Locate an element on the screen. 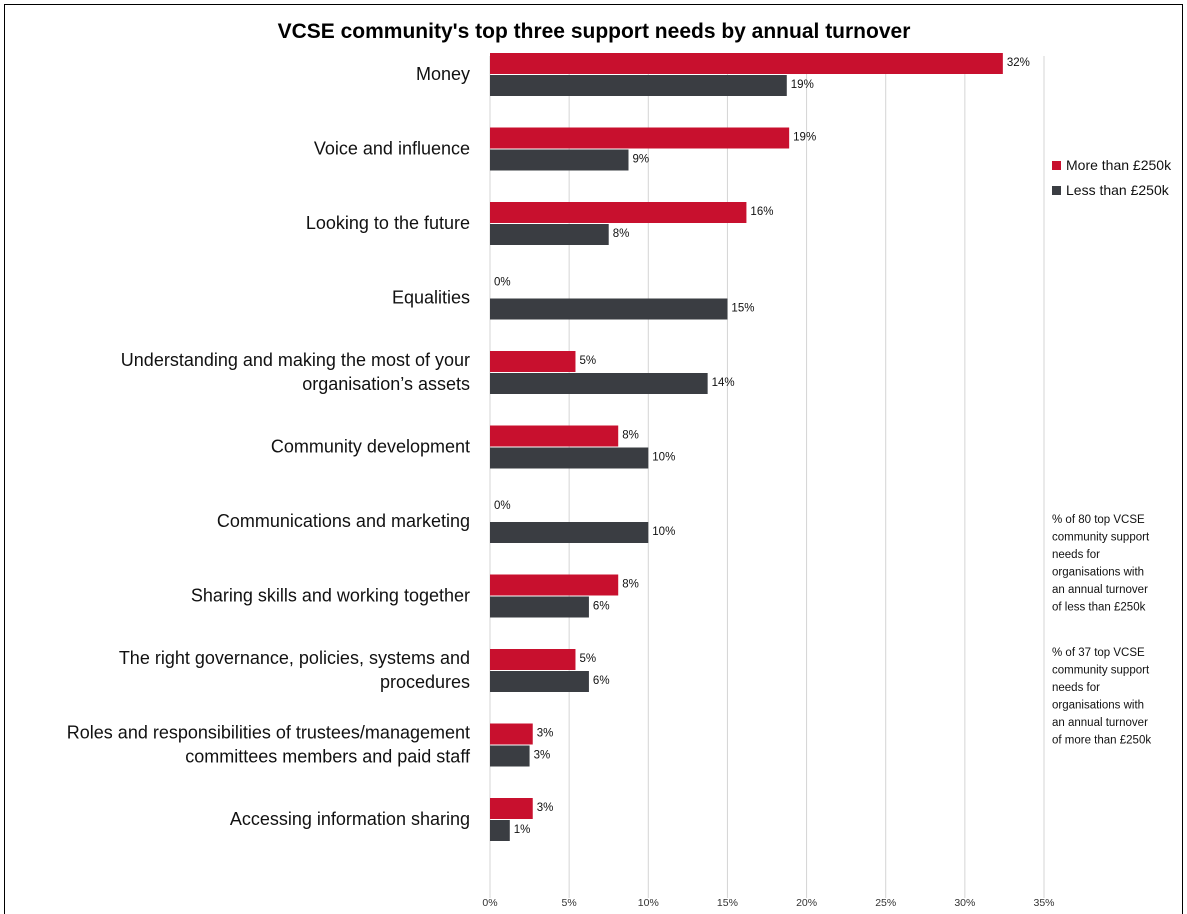 This screenshot has width=1187, height=914. category-label: Community development is located at coordinates (370, 447).